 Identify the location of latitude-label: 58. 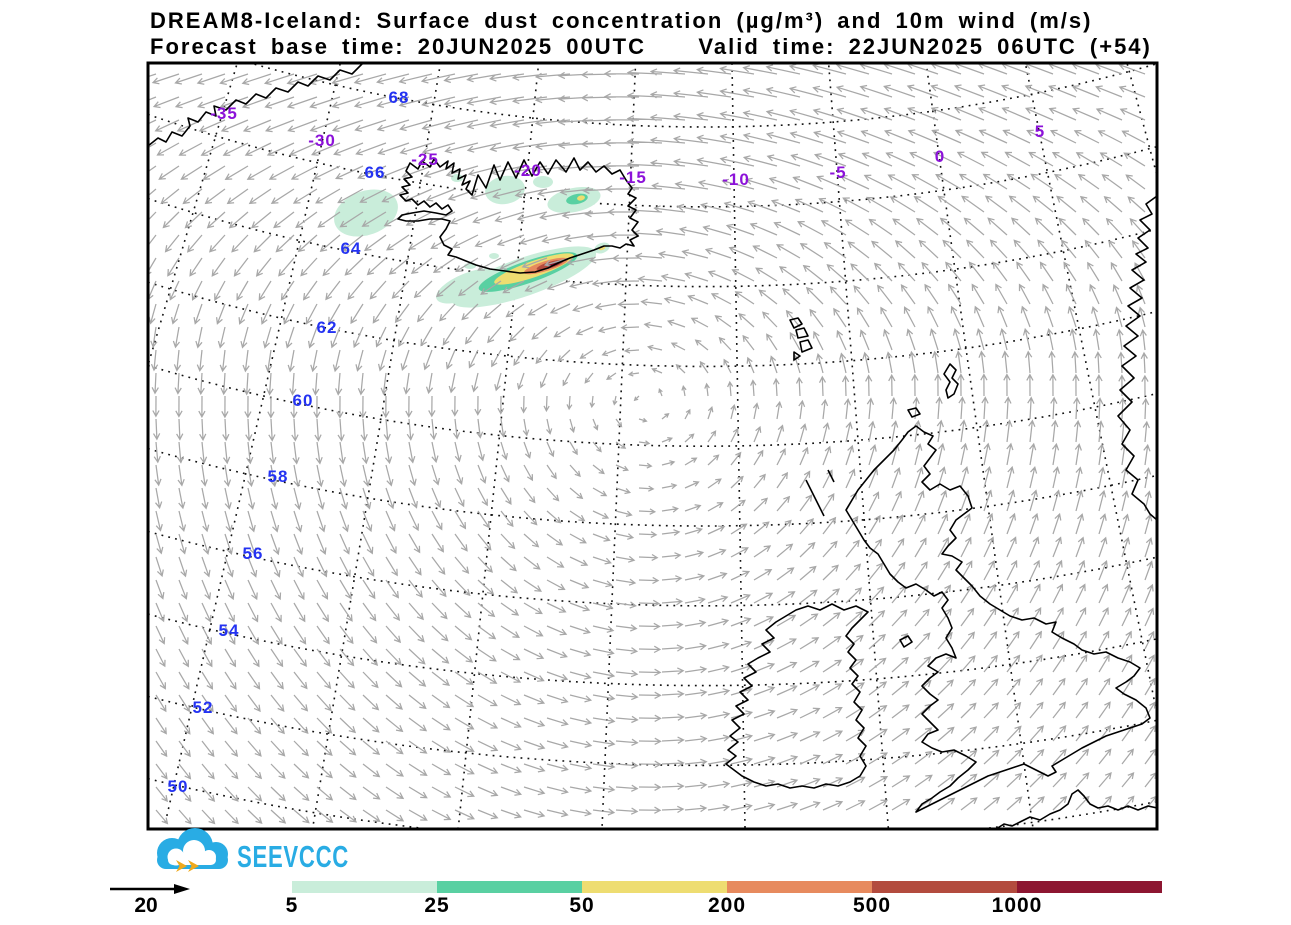
(278, 476).